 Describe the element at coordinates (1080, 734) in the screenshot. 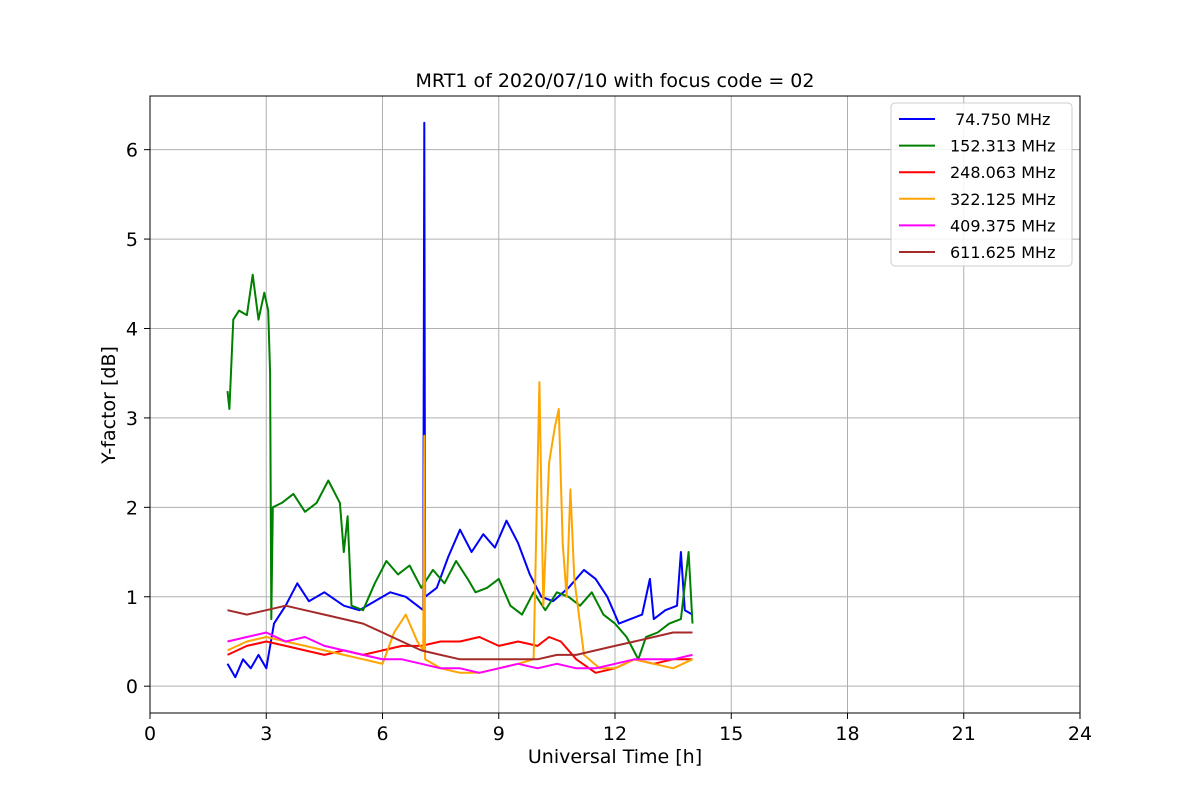

I see `x-tick-label: 24` at that location.